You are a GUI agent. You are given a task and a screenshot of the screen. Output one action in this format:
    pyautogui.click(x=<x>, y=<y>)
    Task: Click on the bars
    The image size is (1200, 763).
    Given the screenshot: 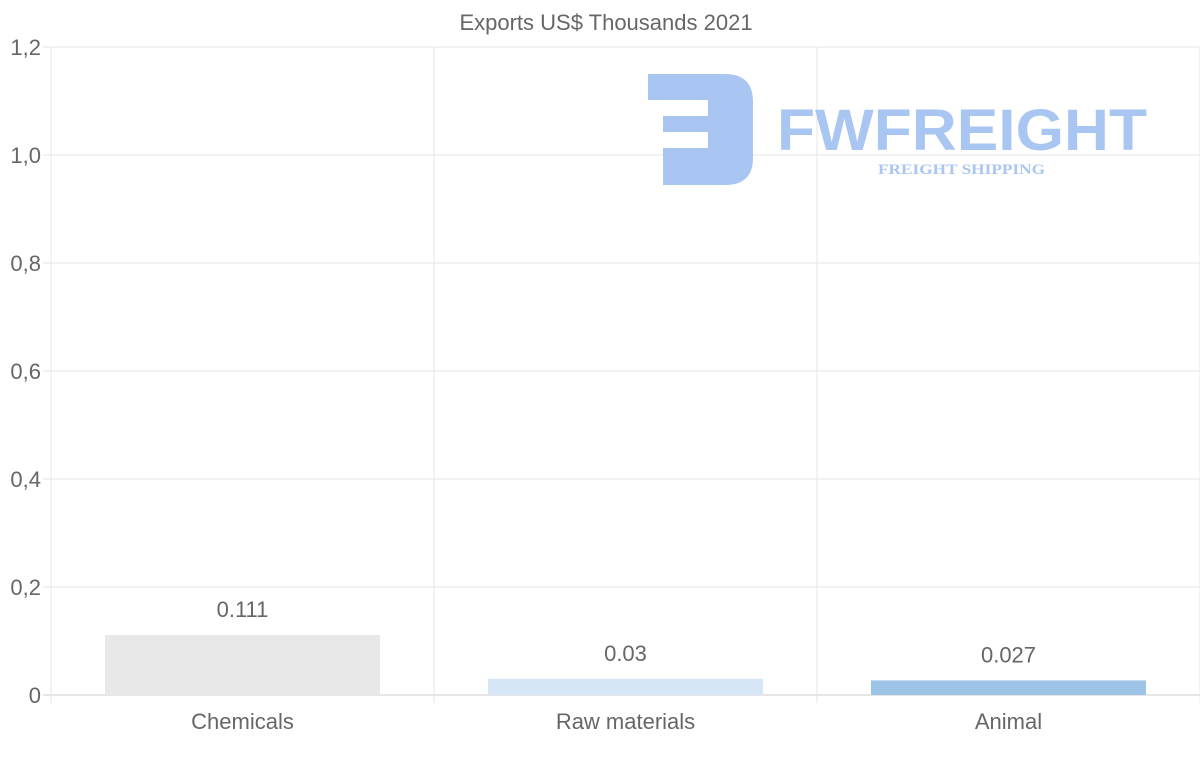 What is the action you would take?
    pyautogui.click(x=625, y=665)
    